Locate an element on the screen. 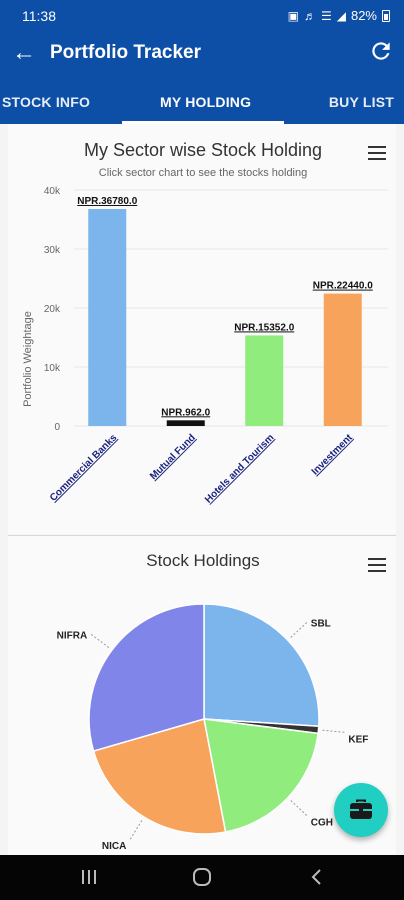  pie-slice-nifra is located at coordinates (146, 678).